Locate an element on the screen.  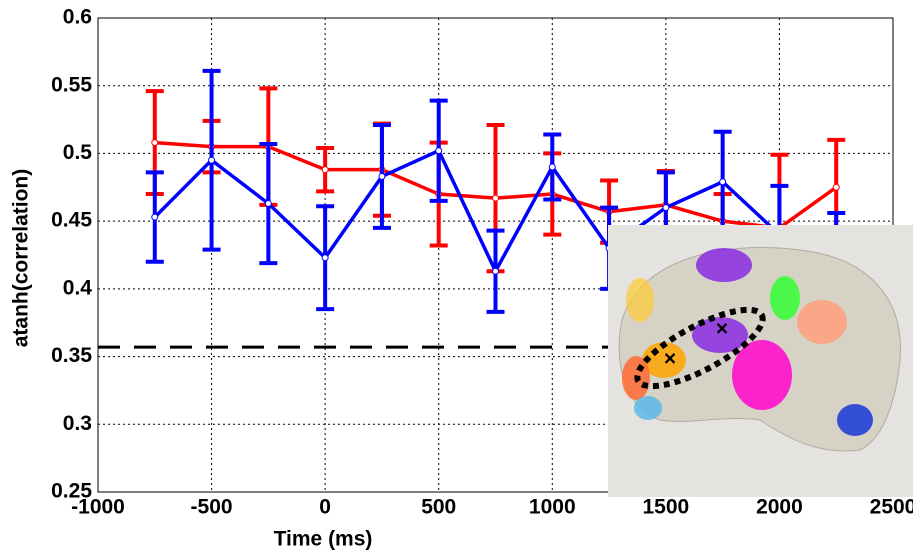
x-tick-label: 2000 is located at coordinates (779, 507).